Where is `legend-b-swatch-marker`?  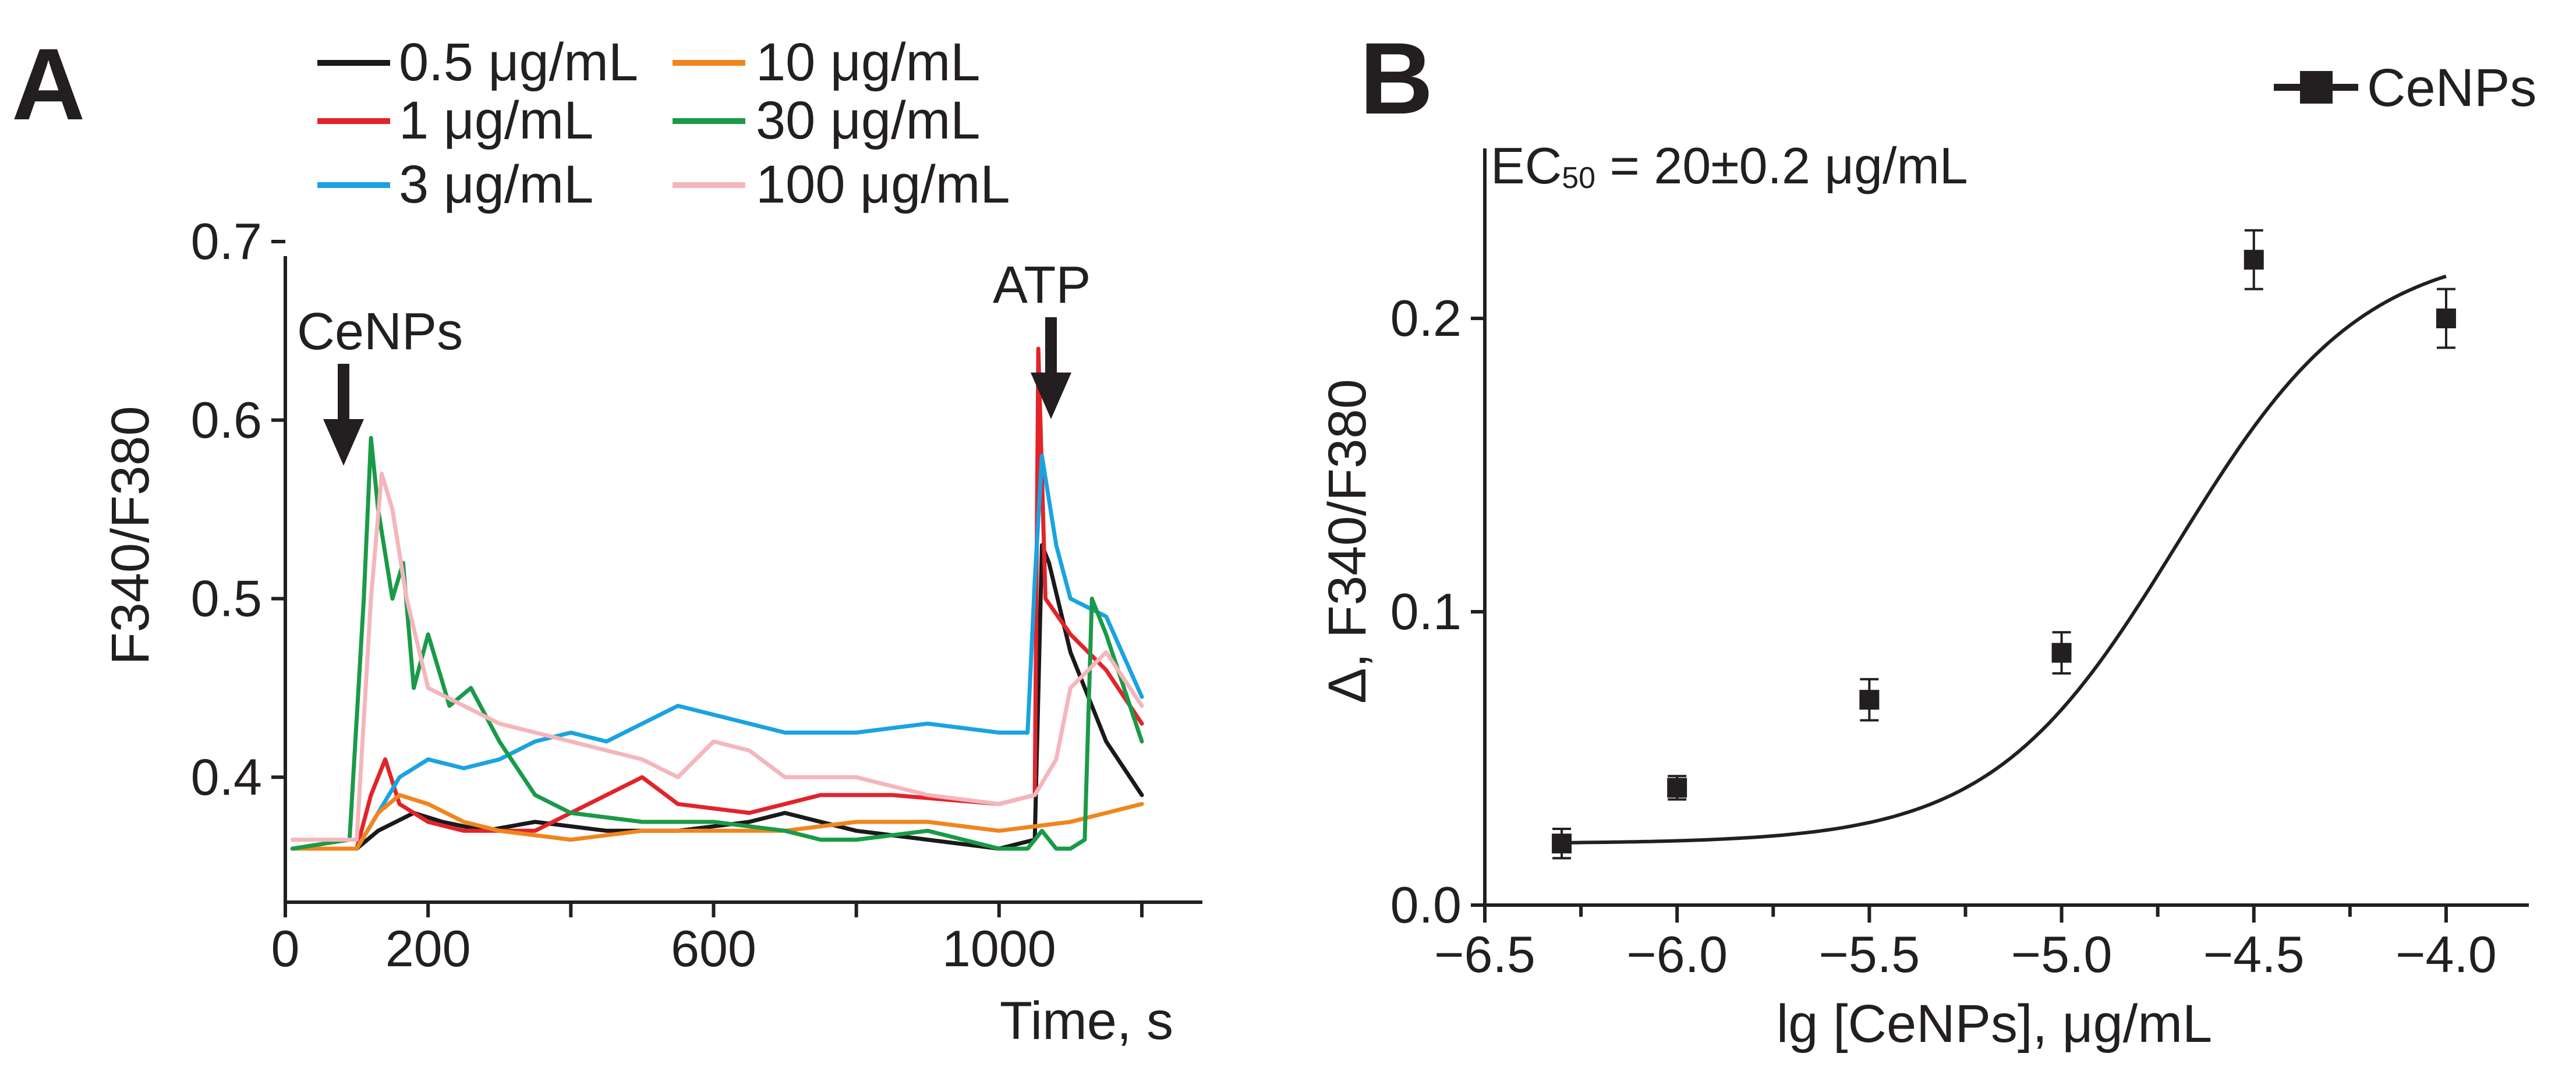
legend-b-swatch-marker is located at coordinates (2316, 87).